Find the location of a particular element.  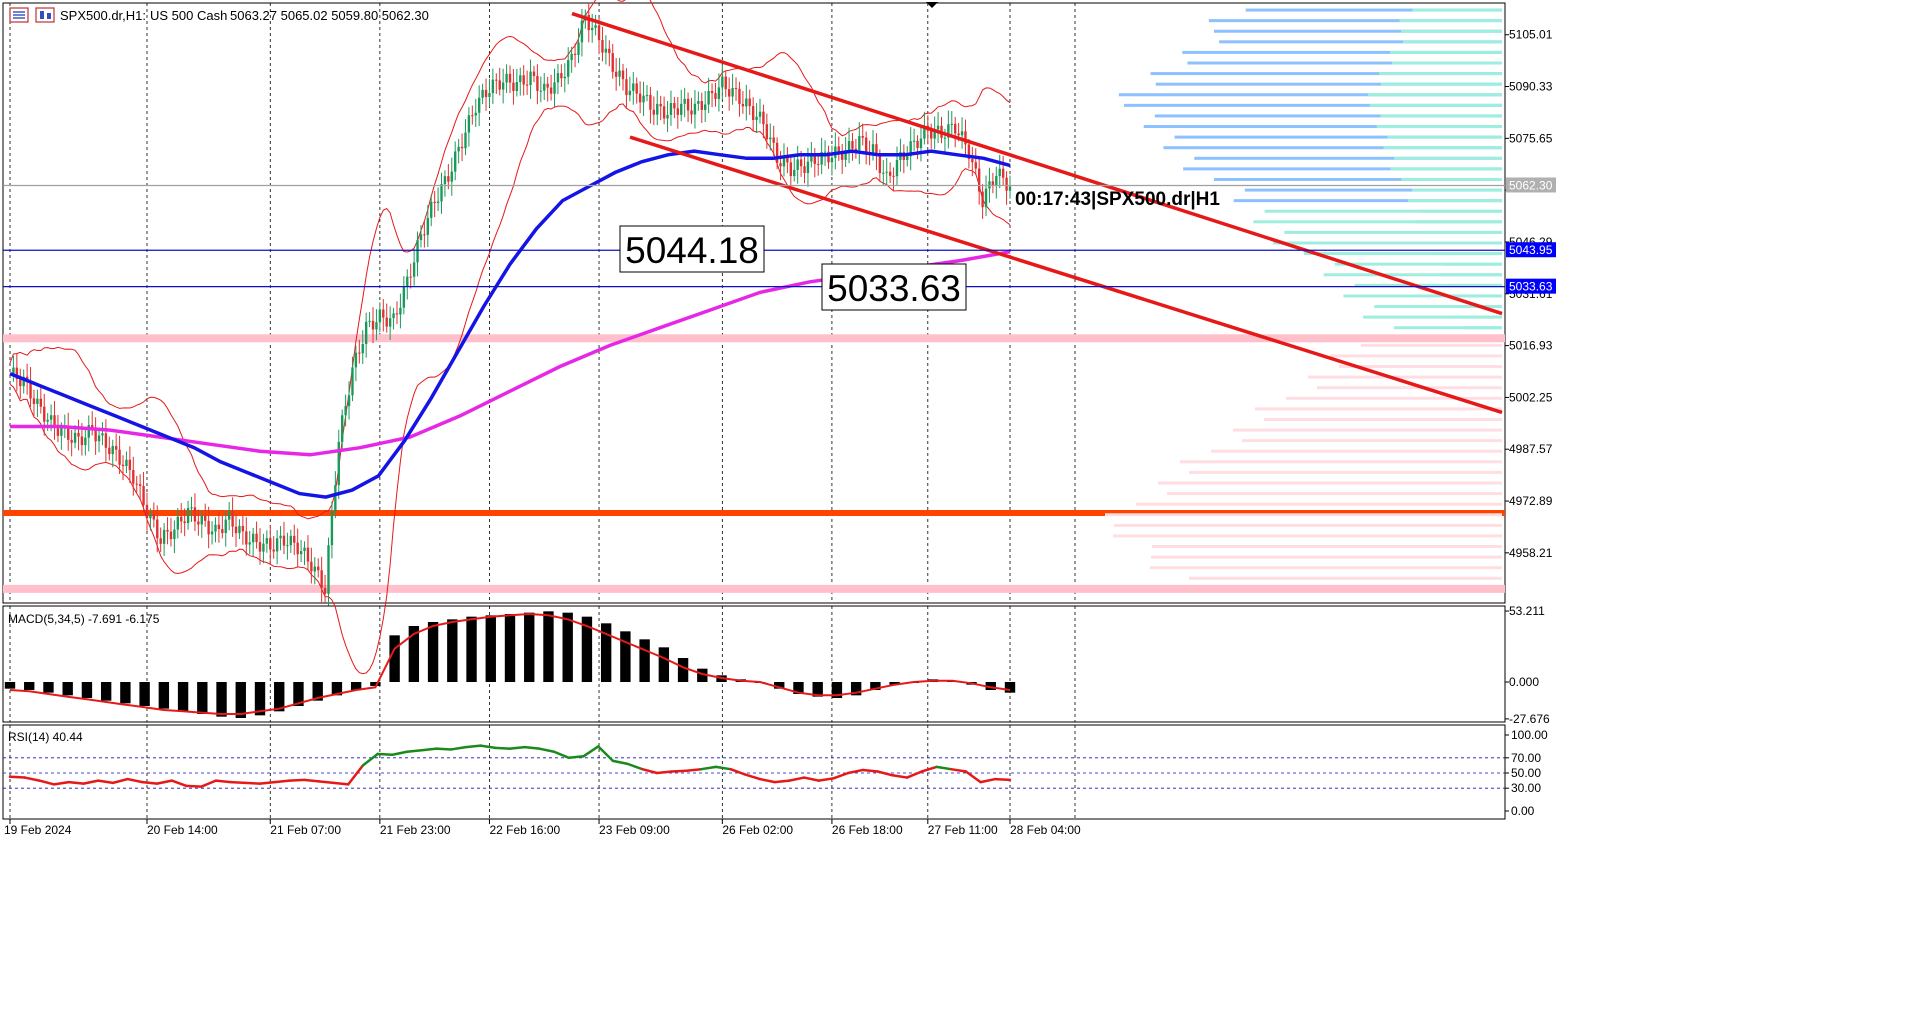

price-badge-label: 5033.63 is located at coordinates (1531, 287).